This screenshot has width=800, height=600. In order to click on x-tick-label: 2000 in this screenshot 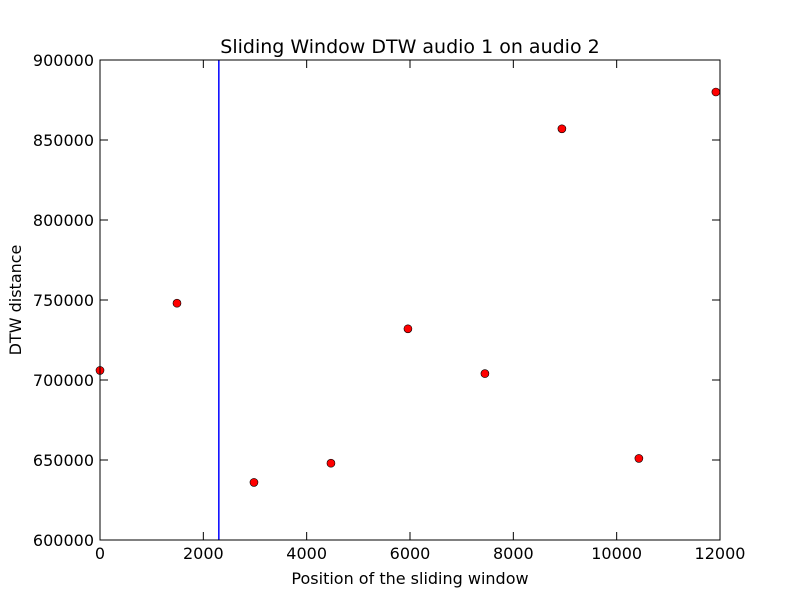, I will do `click(203, 553)`.